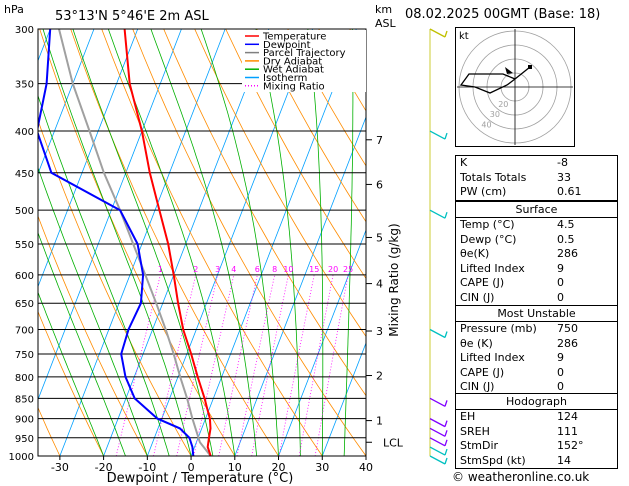  What do you see at coordinates (274, 269) in the screenshot?
I see `mixing-ratio-label: 8` at bounding box center [274, 269].